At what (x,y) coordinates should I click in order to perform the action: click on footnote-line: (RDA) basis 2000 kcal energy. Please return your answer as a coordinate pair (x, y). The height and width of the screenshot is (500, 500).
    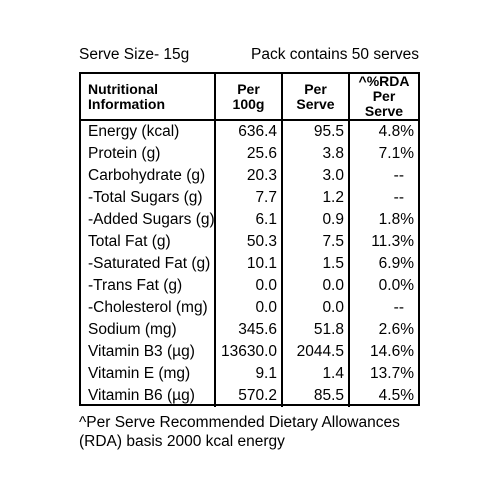
    Looking at the image, I should click on (182, 441).